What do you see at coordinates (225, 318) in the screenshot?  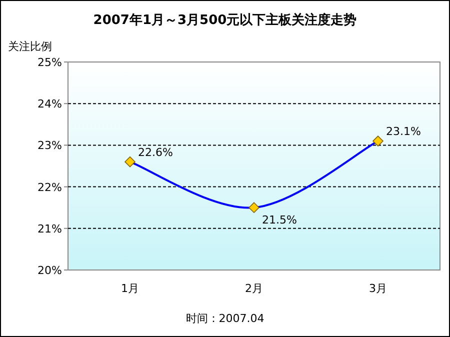 I see `text: 时间：2007.04` at bounding box center [225, 318].